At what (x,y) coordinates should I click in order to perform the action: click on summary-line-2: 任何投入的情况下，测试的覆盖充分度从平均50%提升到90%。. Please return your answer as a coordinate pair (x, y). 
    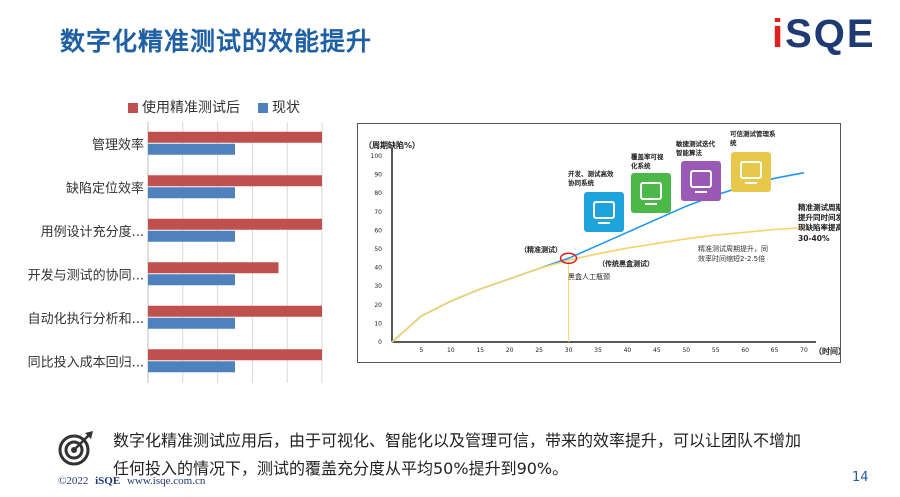
    Looking at the image, I should click on (341, 468).